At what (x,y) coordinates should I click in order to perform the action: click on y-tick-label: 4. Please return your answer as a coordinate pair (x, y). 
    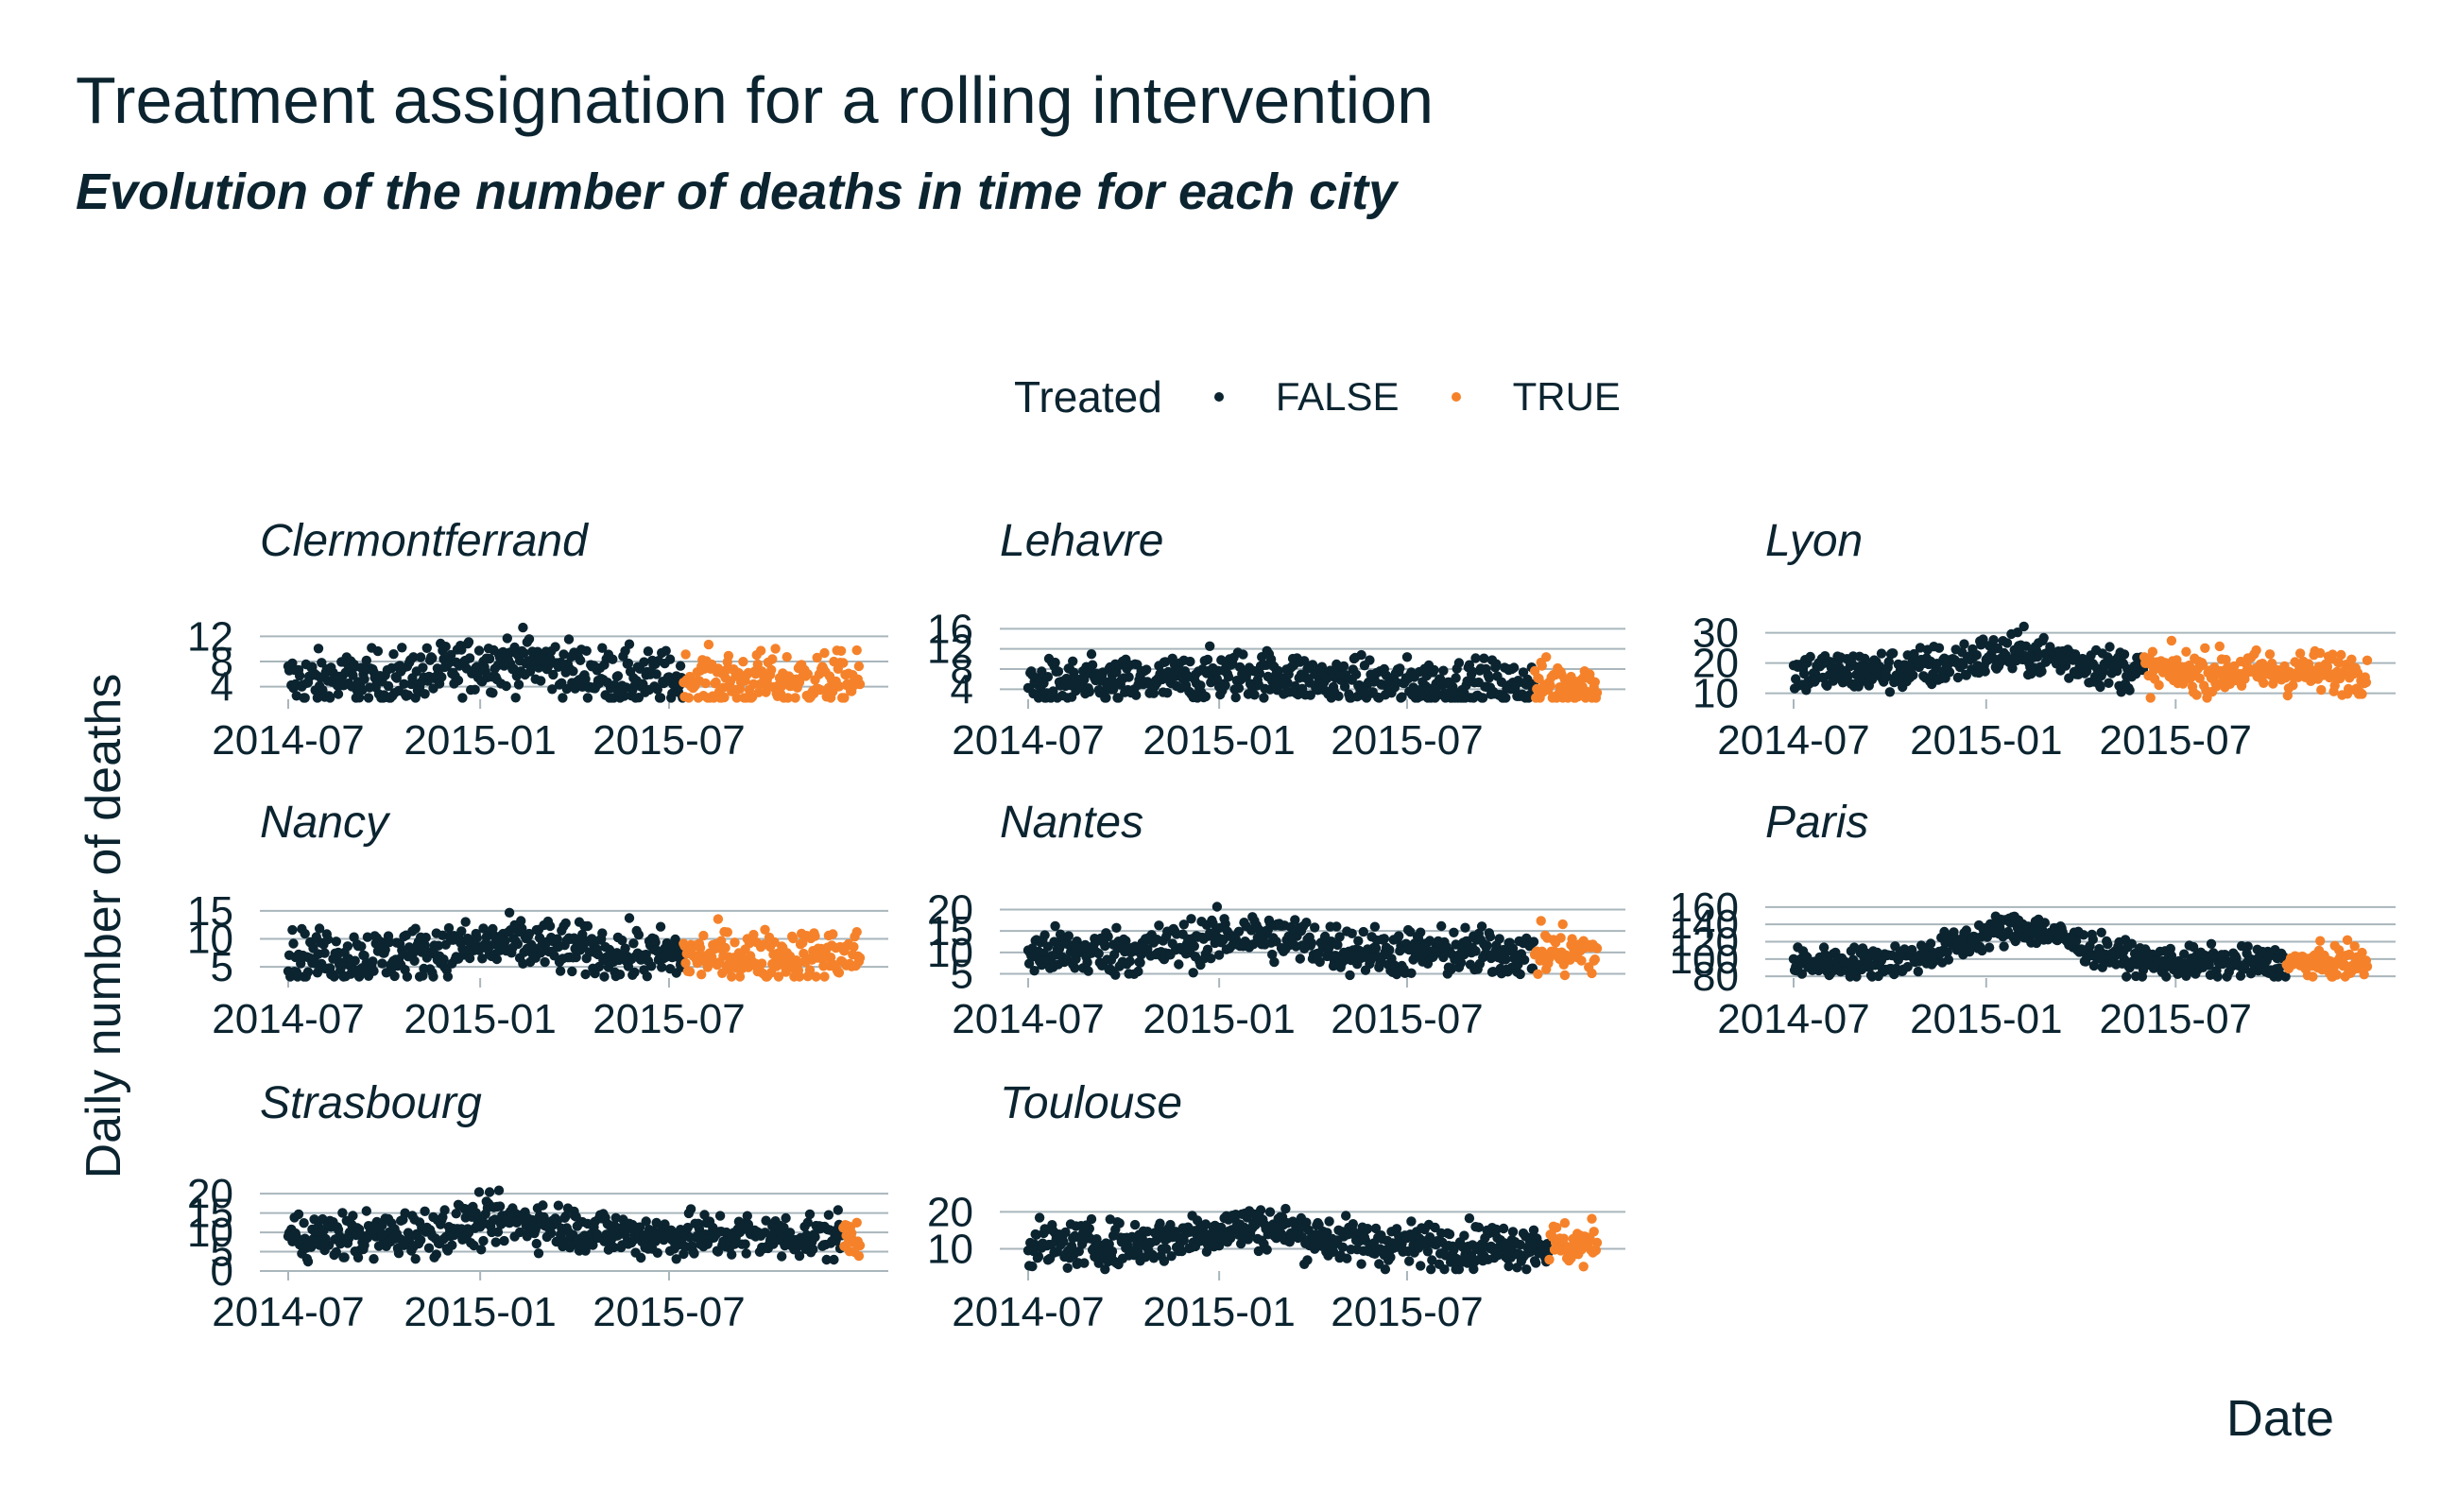
    Looking at the image, I should click on (962, 689).